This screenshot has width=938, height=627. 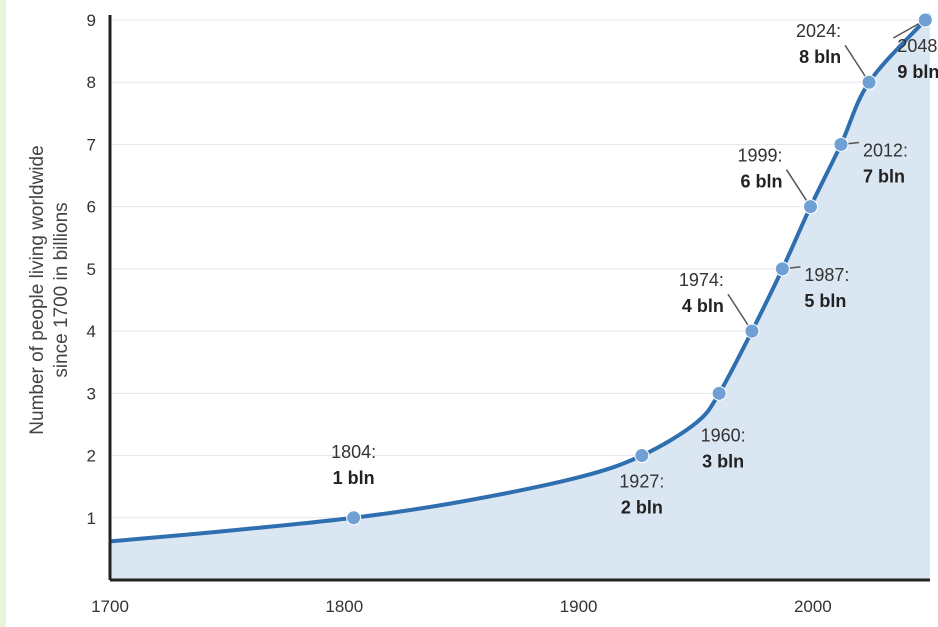 I want to click on annotation-year: 2012:, so click(x=885, y=150).